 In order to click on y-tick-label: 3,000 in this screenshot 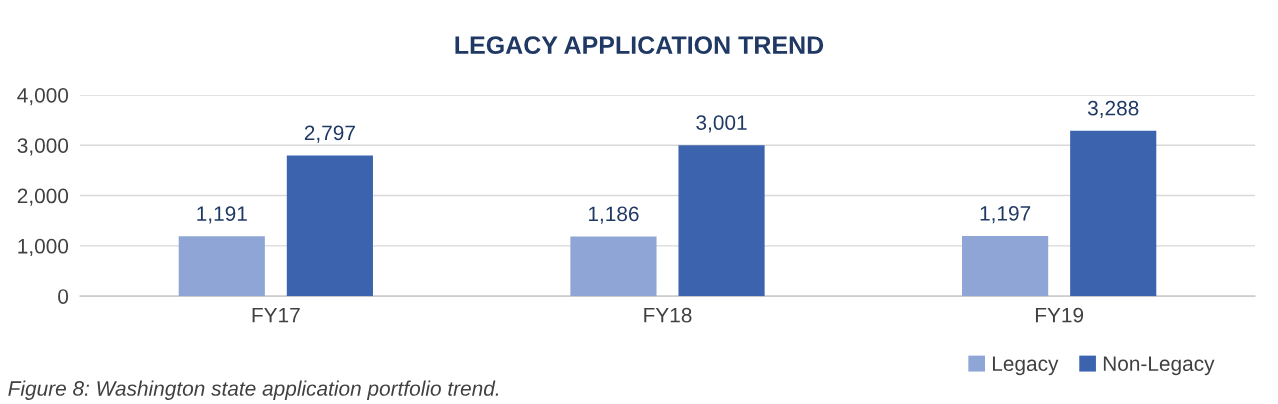, I will do `click(43, 147)`.